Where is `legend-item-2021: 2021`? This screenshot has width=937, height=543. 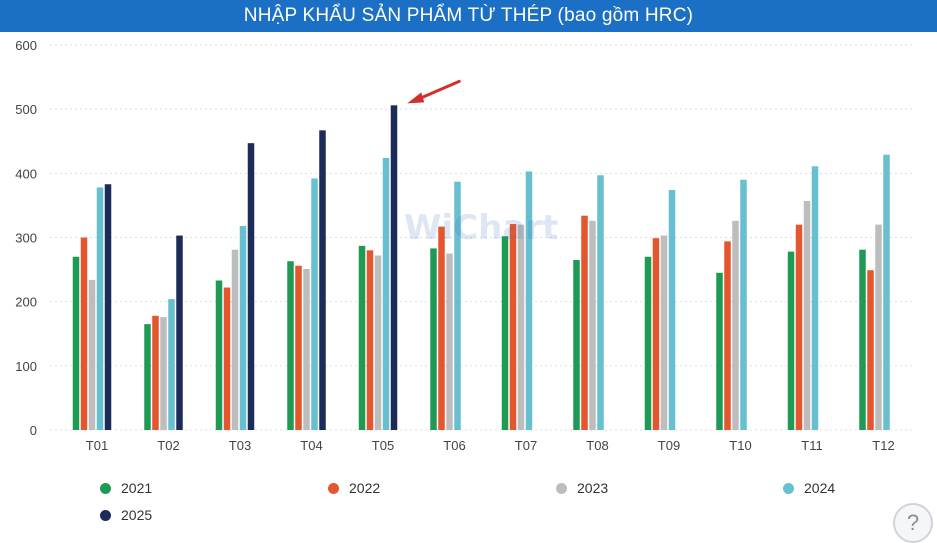 legend-item-2021: 2021 is located at coordinates (126, 488).